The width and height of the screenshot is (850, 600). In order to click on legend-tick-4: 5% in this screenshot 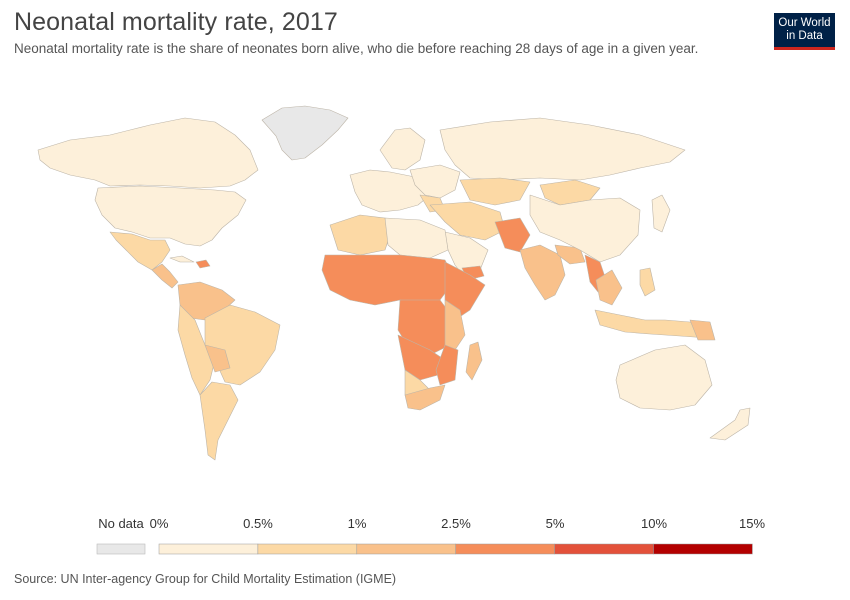, I will do `click(555, 523)`.